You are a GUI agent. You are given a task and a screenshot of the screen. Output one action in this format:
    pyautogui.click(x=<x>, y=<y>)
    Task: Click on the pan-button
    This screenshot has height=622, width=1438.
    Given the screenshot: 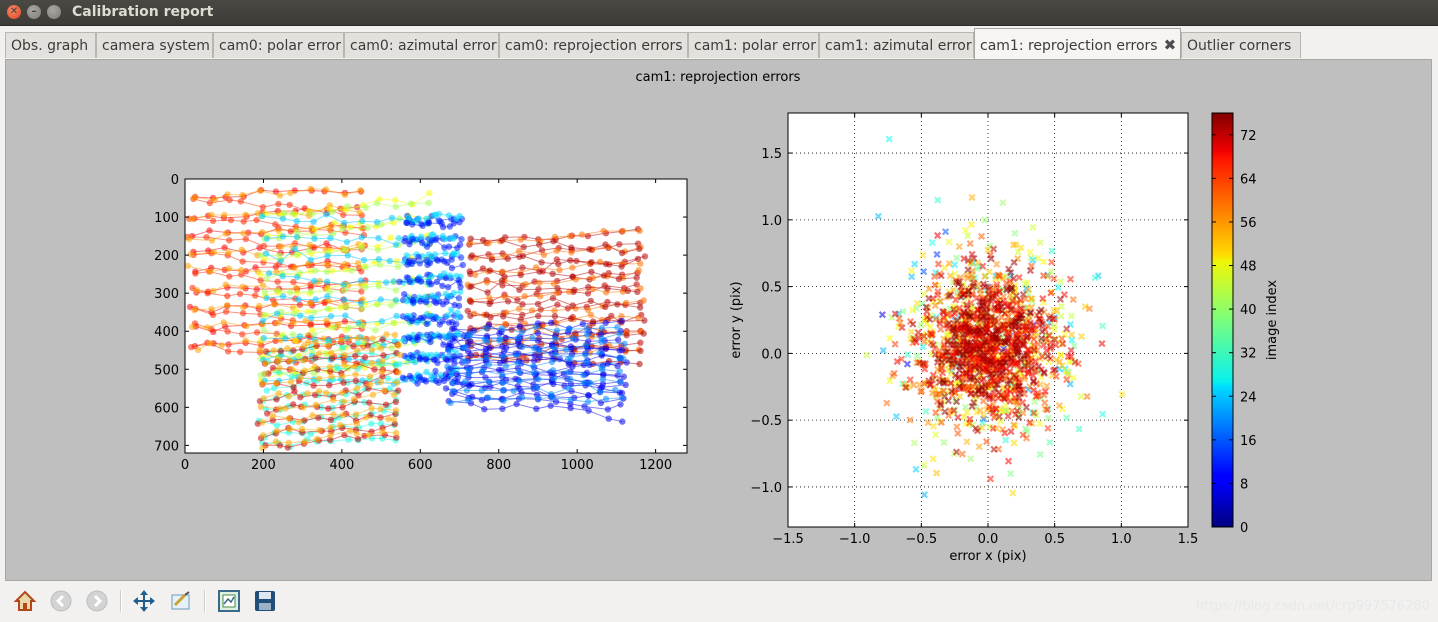 What is the action you would take?
    pyautogui.click(x=144, y=601)
    